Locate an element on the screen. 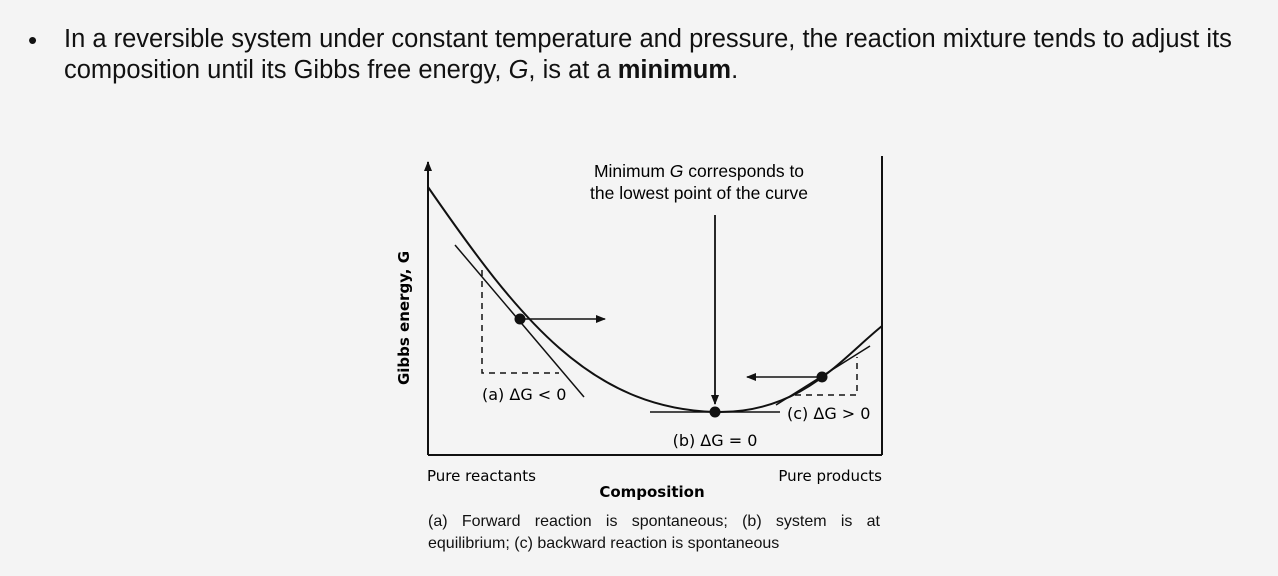 The height and width of the screenshot is (576, 1278). bullet-text-bold: minimum is located at coordinates (674, 70).